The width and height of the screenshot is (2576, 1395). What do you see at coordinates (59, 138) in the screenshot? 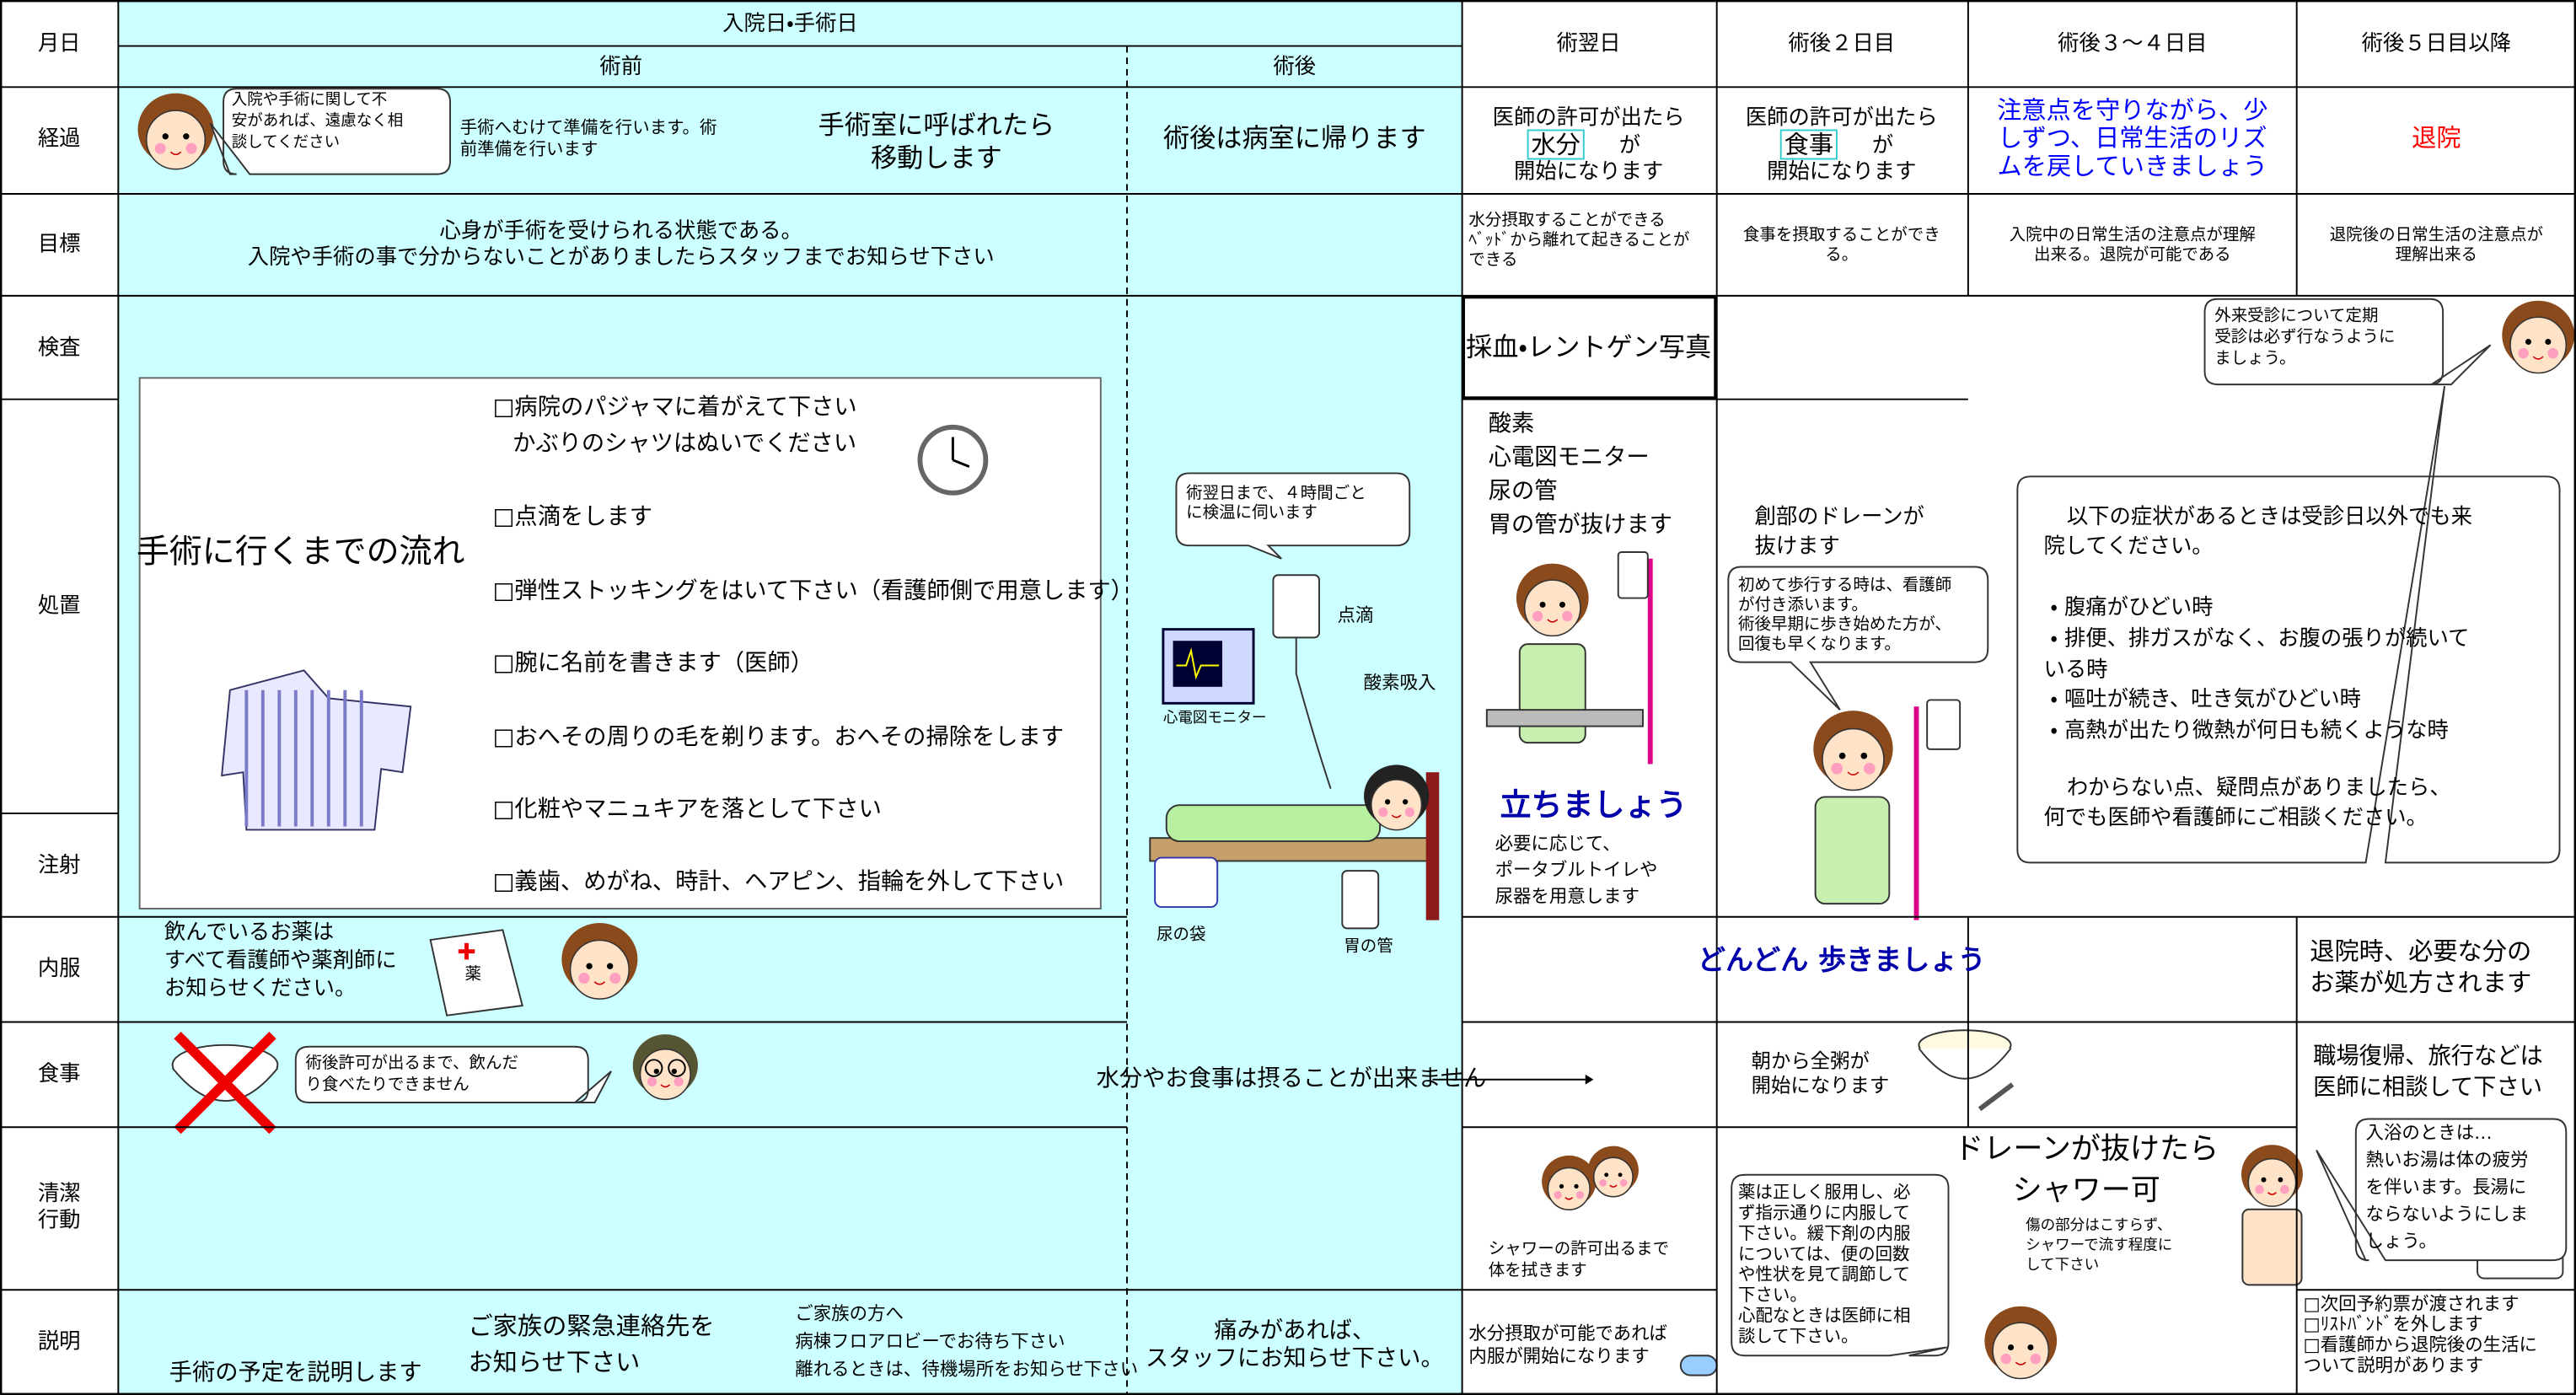
I see `row-label: 経過` at bounding box center [59, 138].